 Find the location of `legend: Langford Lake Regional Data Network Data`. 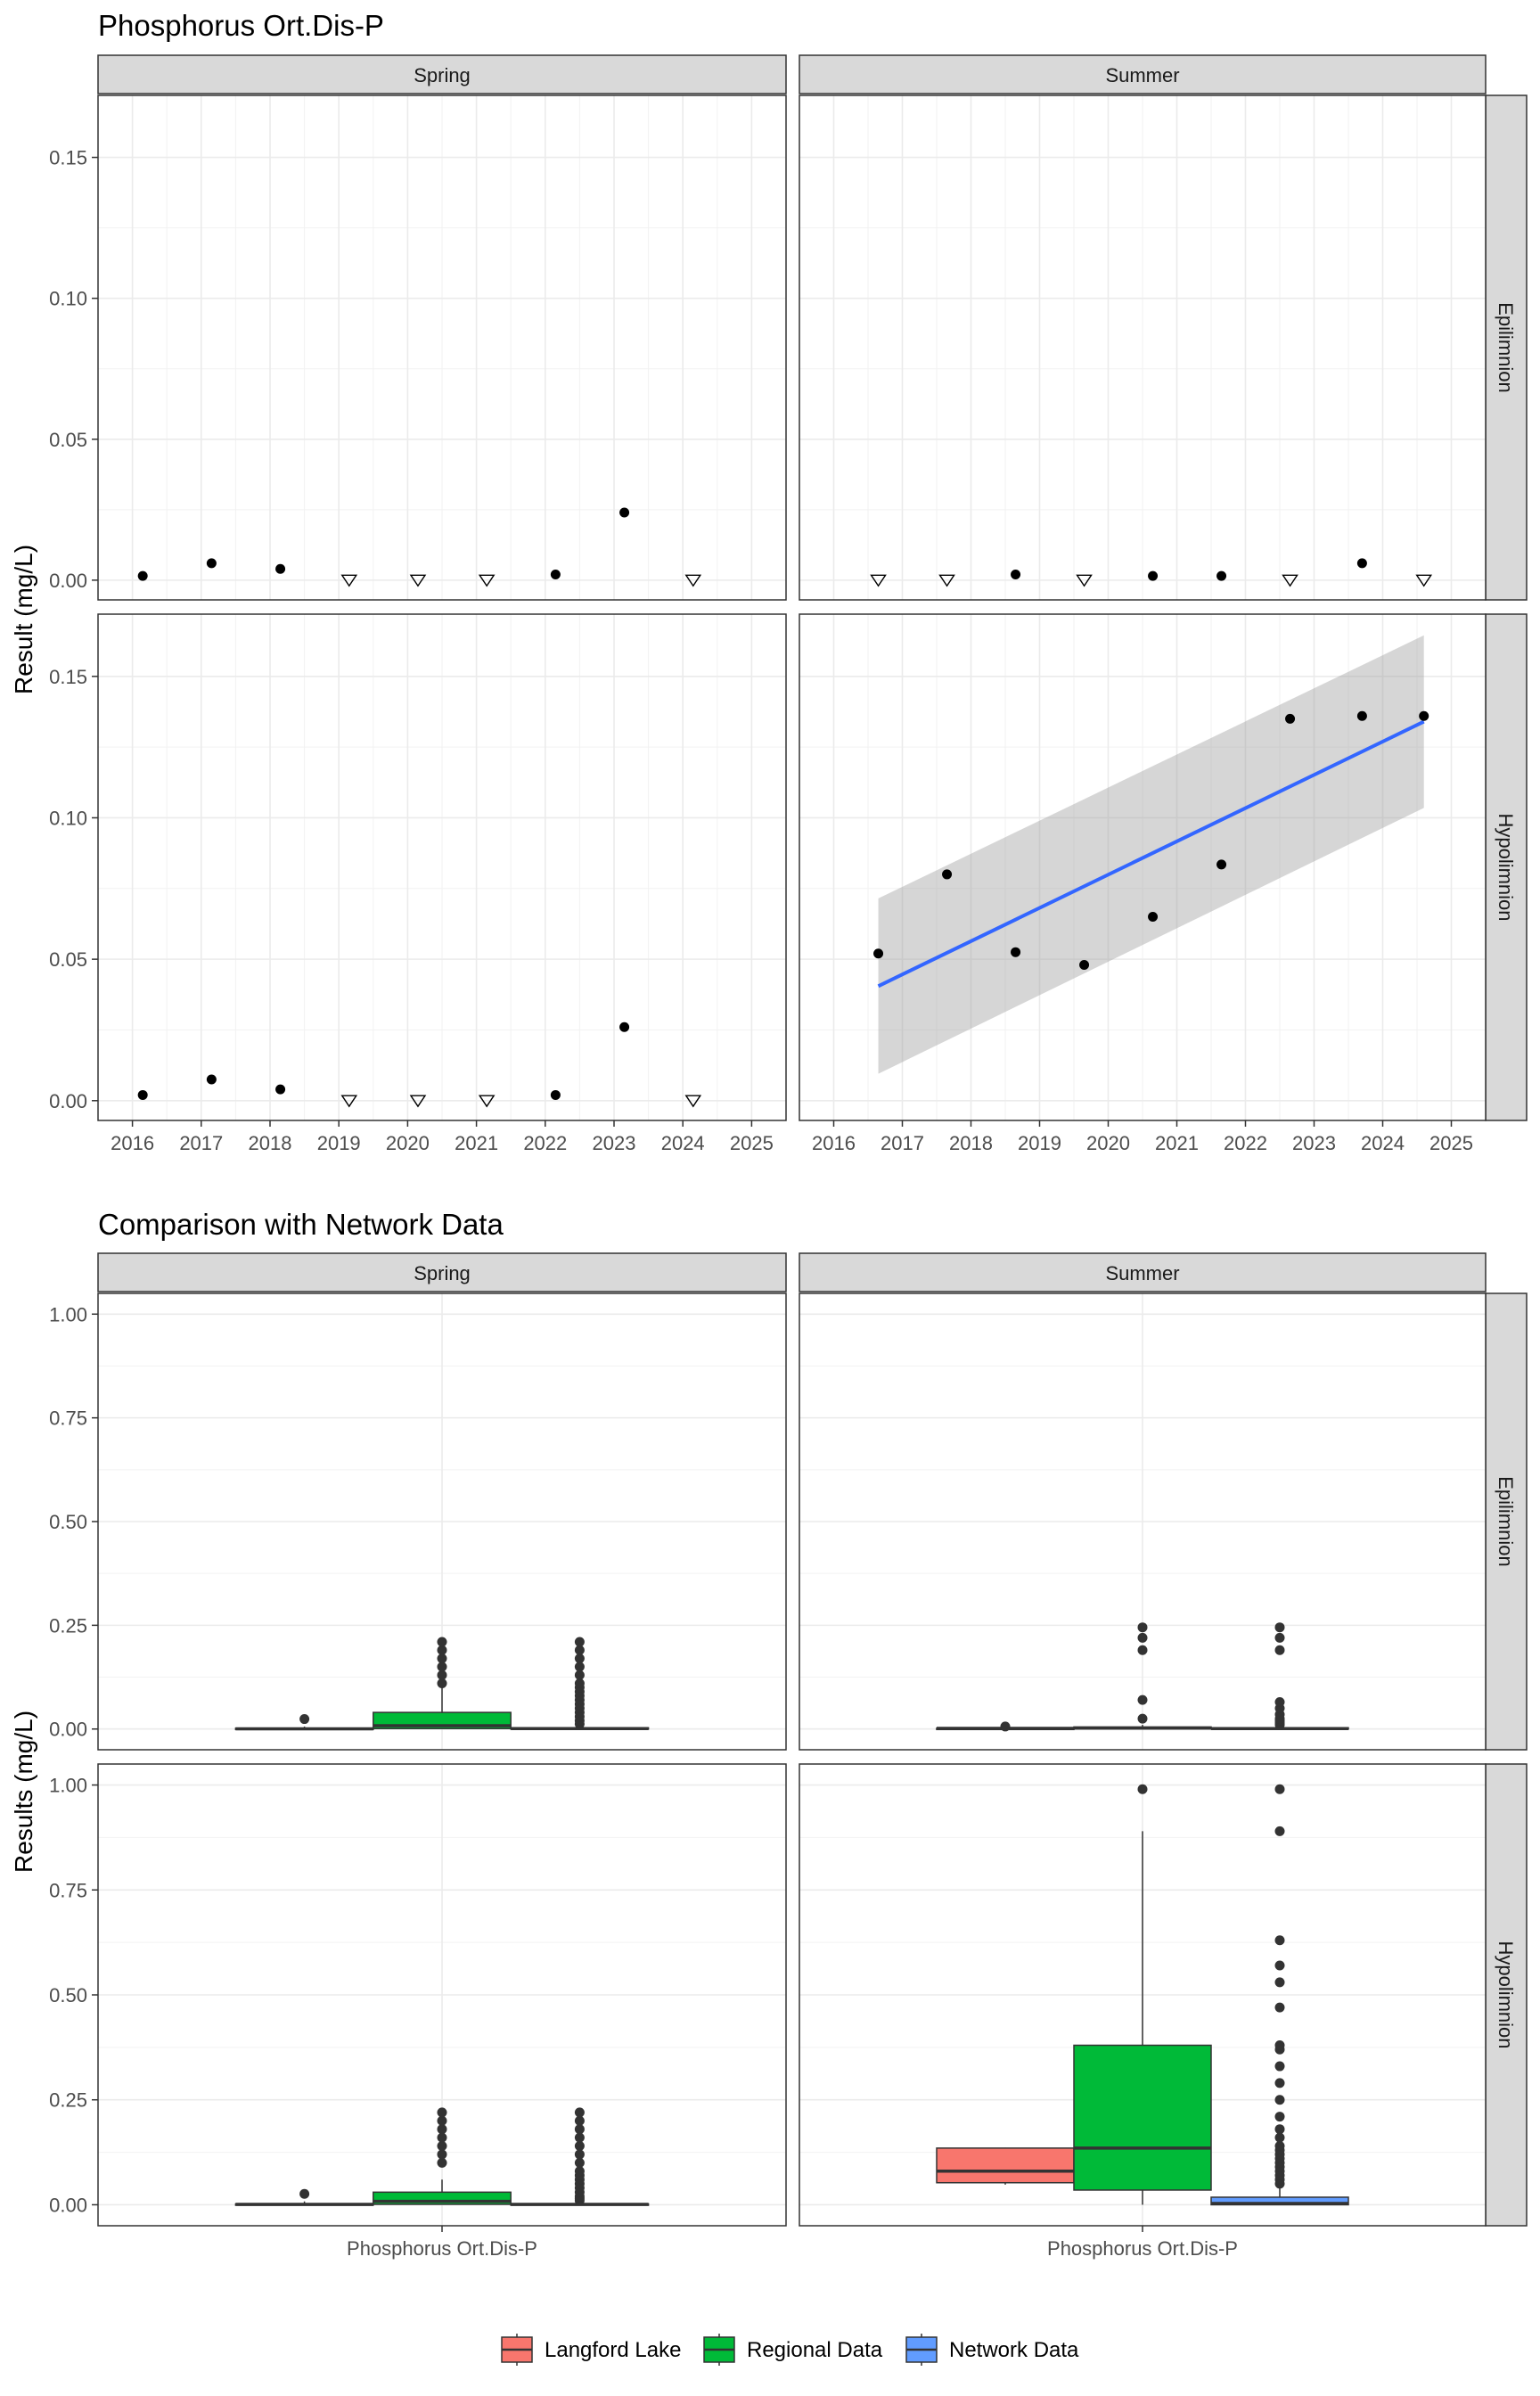

legend: Langford Lake Regional Data Network Data is located at coordinates (790, 2350).